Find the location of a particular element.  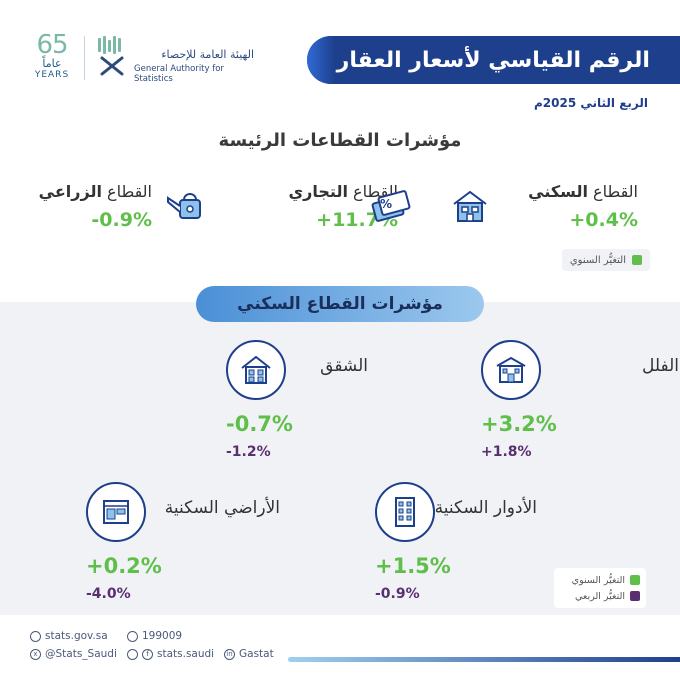

sector-agricultural: القطاع الزراعي -0.9% is located at coordinates (100, 208).